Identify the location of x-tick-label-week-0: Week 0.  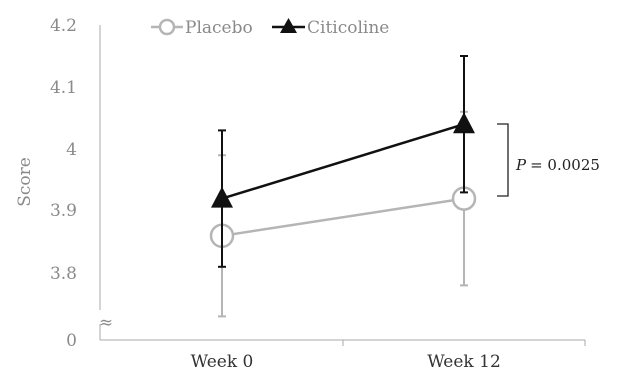
(222, 362).